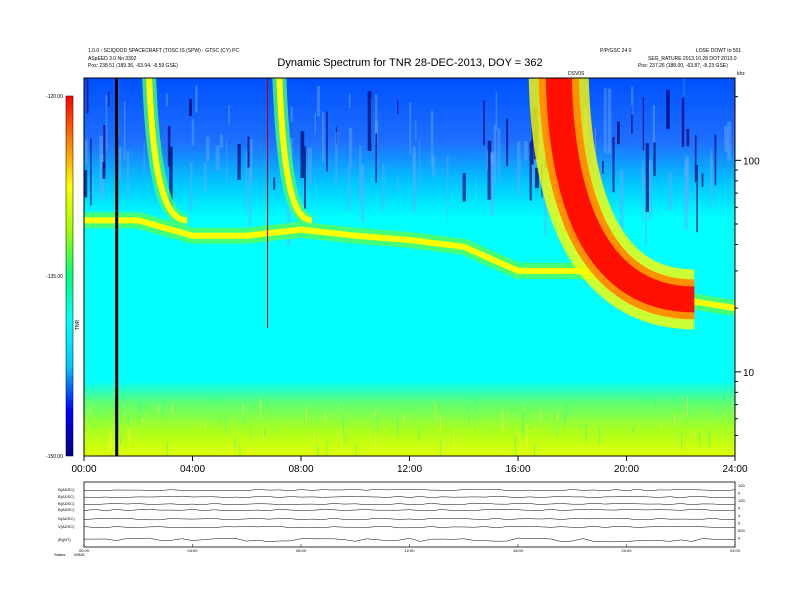 Image resolution: width=792 pixels, height=612 pixels. What do you see at coordinates (54, 457) in the screenshot?
I see `colorbar-tick-label: -150.00` at bounding box center [54, 457].